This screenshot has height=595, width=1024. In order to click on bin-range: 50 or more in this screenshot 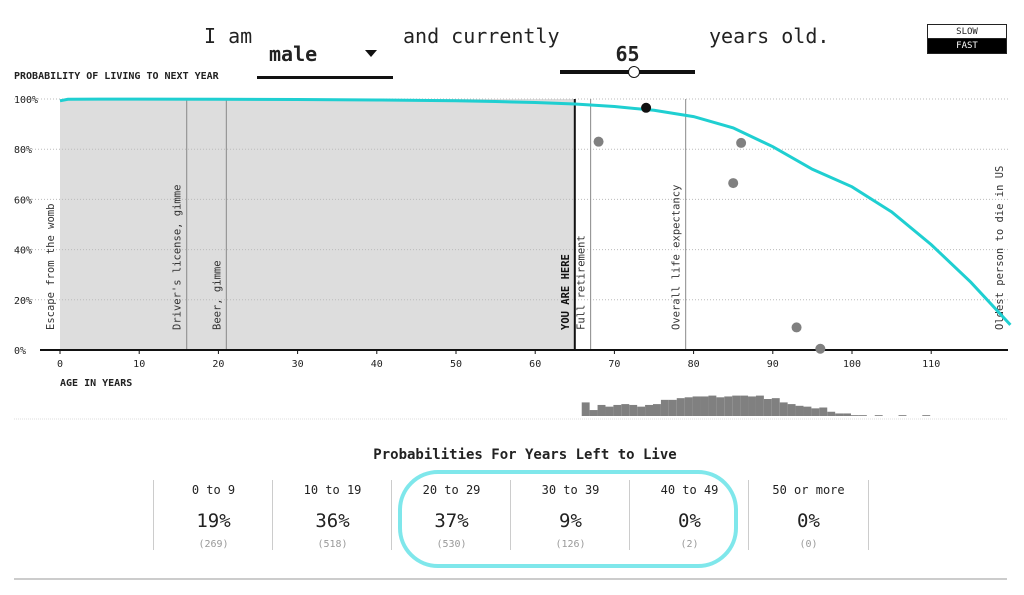, I will do `click(808, 490)`.